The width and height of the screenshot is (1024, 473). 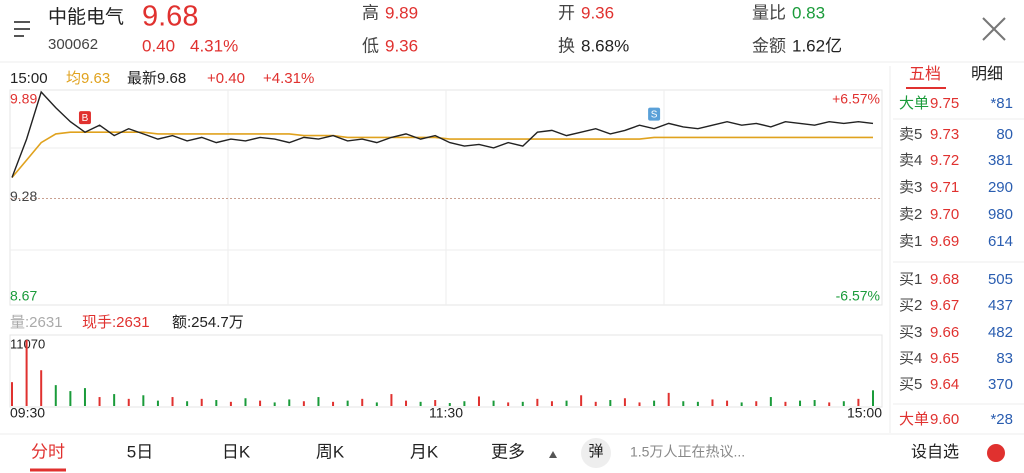 What do you see at coordinates (508, 451) in the screenshot?
I see `tab: 更多` at bounding box center [508, 451].